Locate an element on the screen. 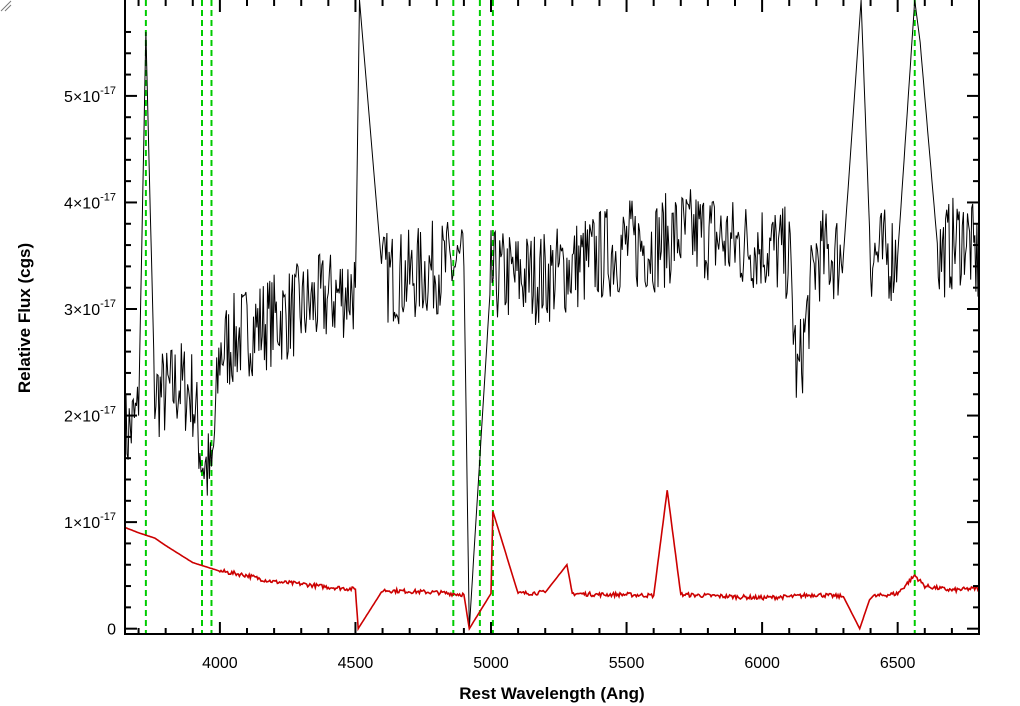  x-axis-title: Rest Wavelength (Ang) is located at coordinates (551, 693).